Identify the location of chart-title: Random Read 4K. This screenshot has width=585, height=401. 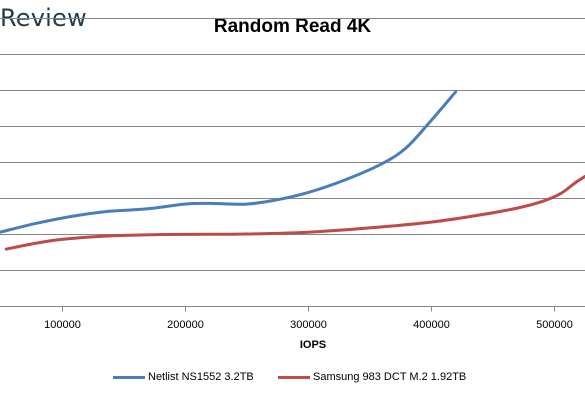
(292, 26).